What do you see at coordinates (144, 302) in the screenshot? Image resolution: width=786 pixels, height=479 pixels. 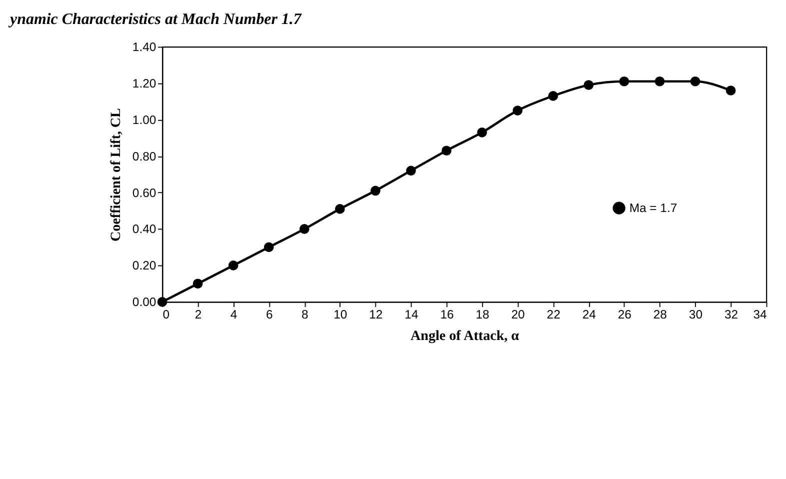 I see `y-tick-label: 0.00` at bounding box center [144, 302].